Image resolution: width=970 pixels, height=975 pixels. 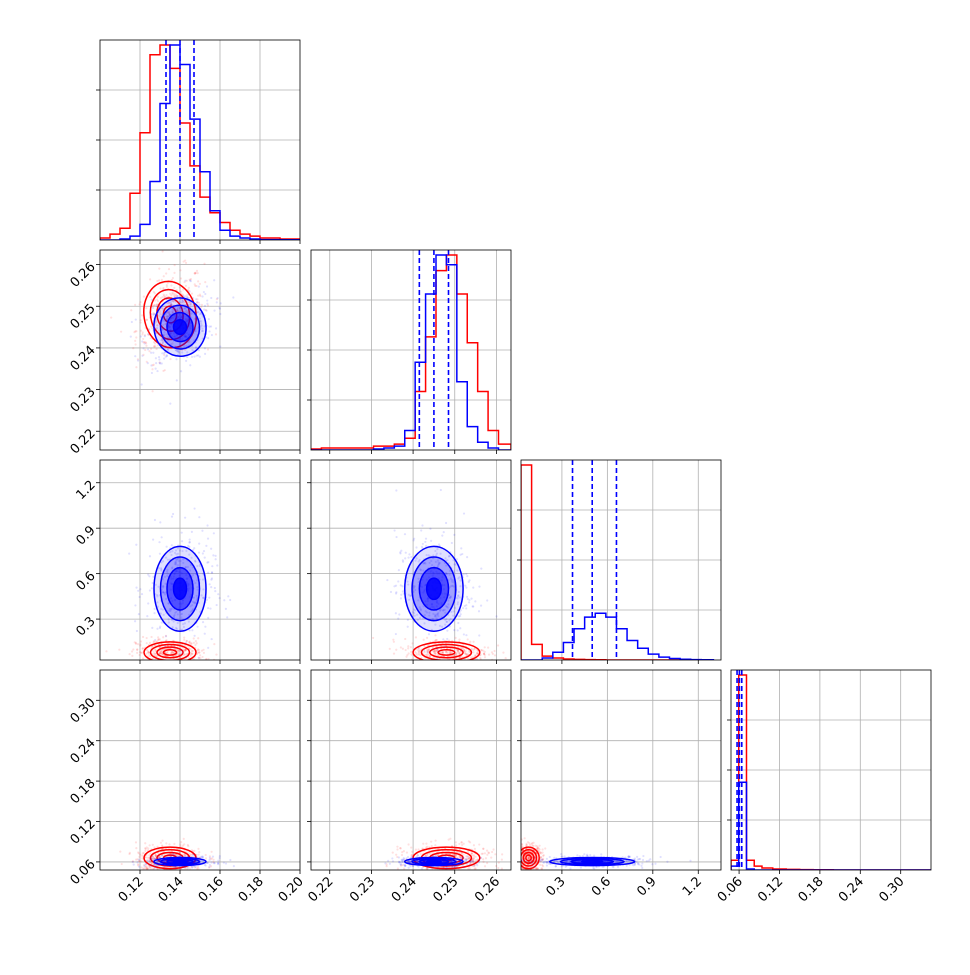 What do you see at coordinates (621, 770) in the screenshot?
I see `panel-grid` at bounding box center [621, 770].